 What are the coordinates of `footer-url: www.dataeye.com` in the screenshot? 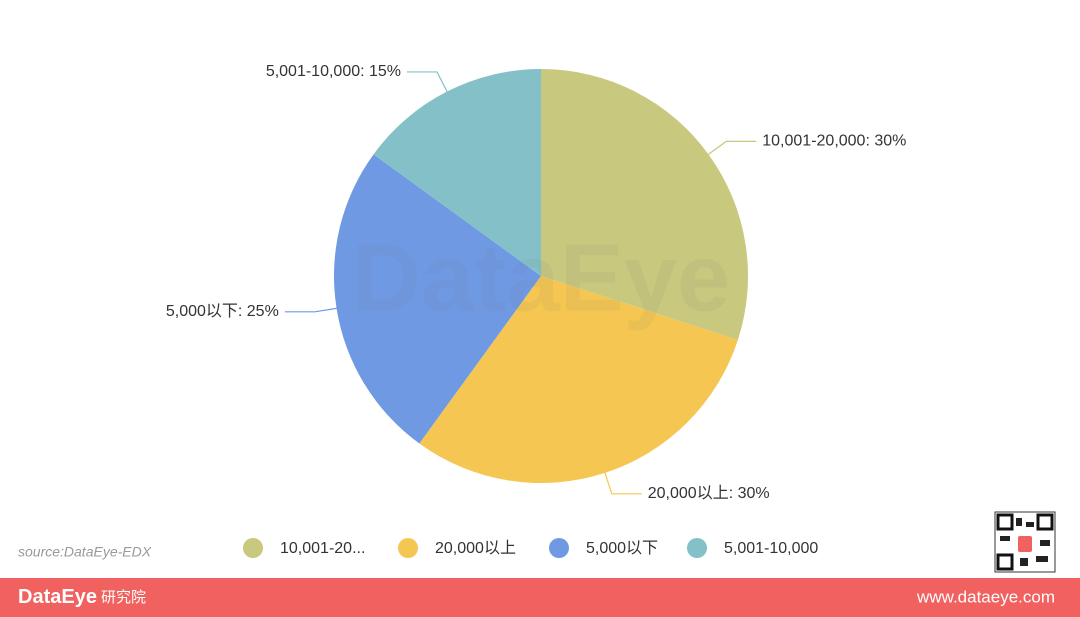 It's located at (985, 596).